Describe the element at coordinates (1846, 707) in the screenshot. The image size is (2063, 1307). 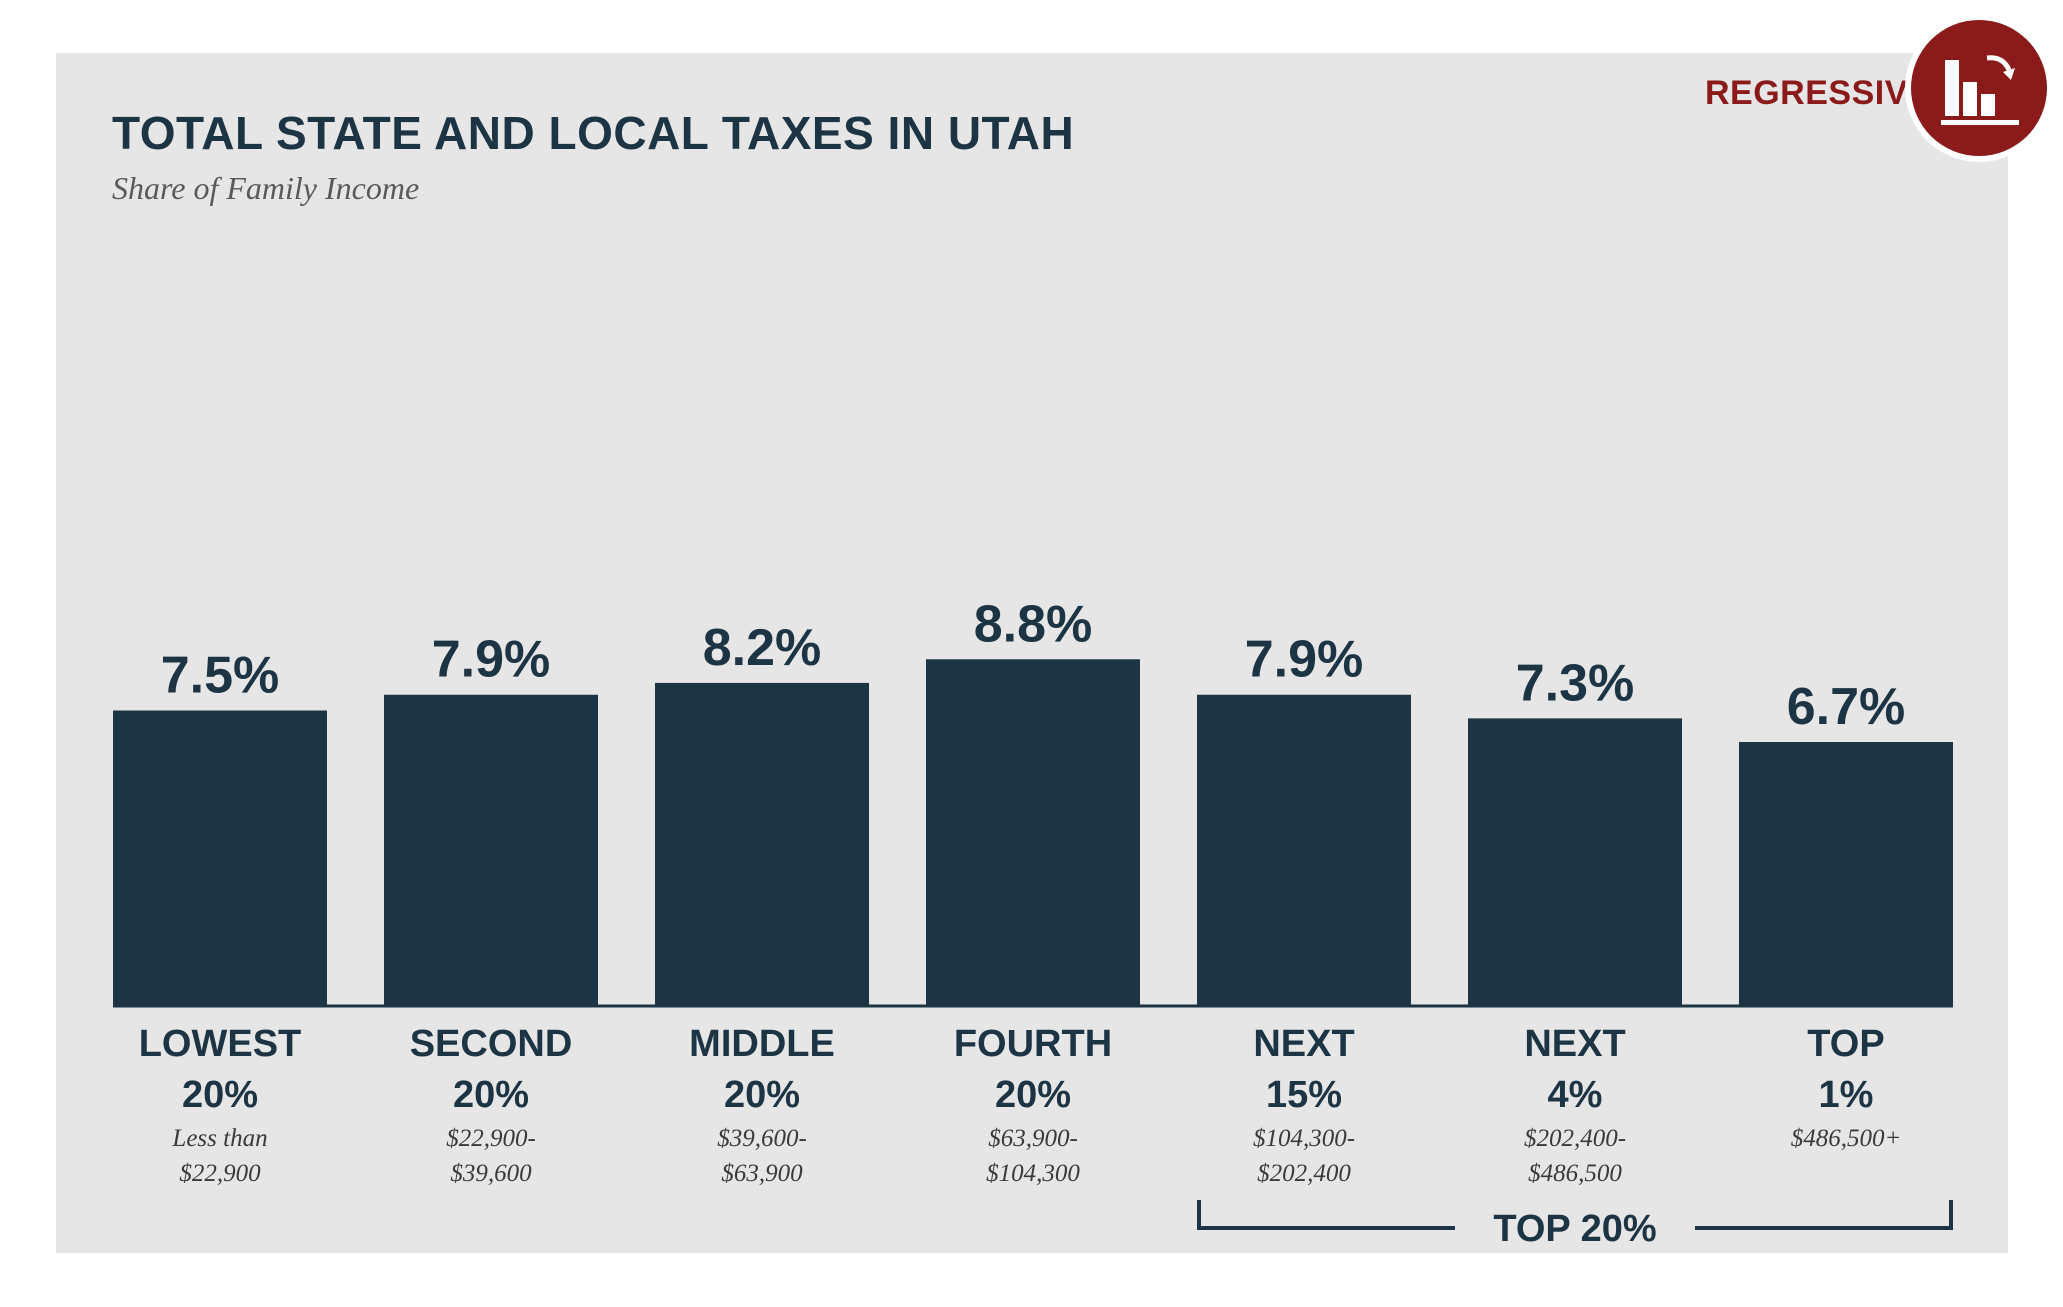
I see `value-label: 6.7%` at that location.